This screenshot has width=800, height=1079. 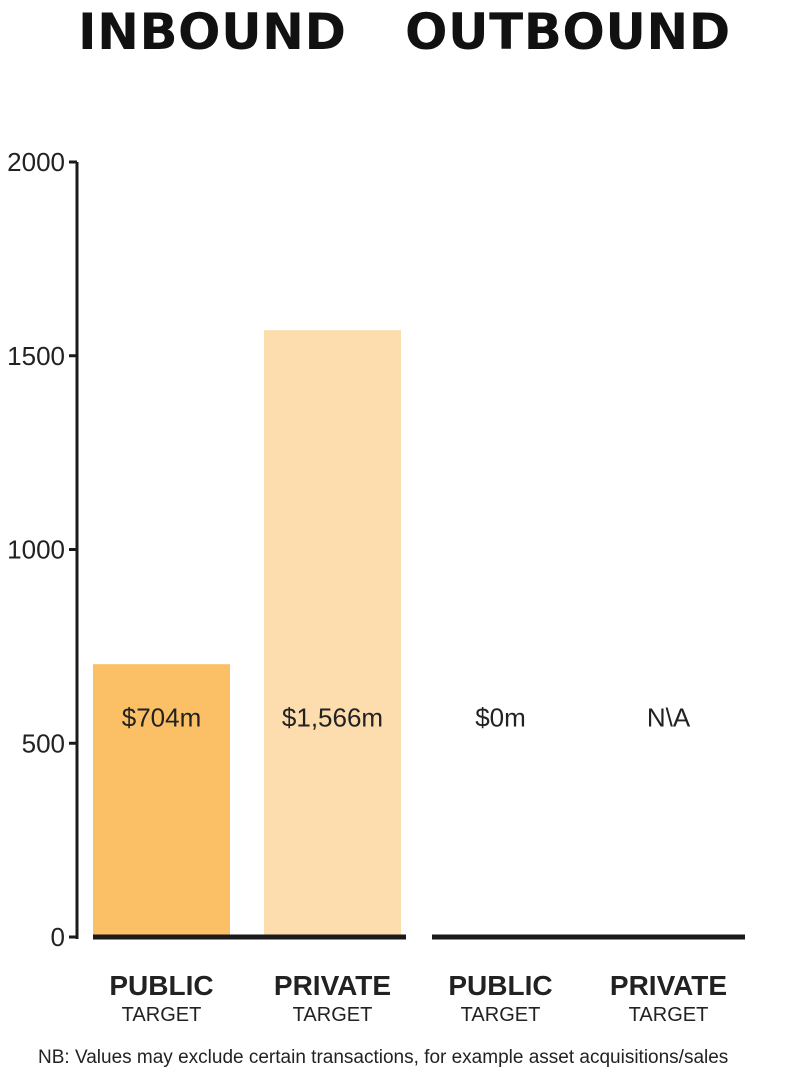 I want to click on data-label-0: $704m, so click(x=162, y=717).